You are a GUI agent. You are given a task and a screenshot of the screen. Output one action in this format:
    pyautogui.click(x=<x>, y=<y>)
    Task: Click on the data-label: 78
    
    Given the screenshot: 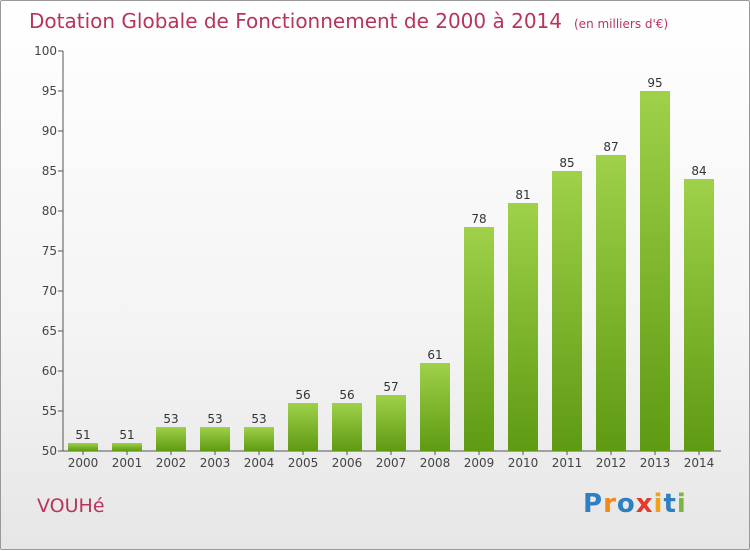 What is the action you would take?
    pyautogui.click(x=478, y=219)
    